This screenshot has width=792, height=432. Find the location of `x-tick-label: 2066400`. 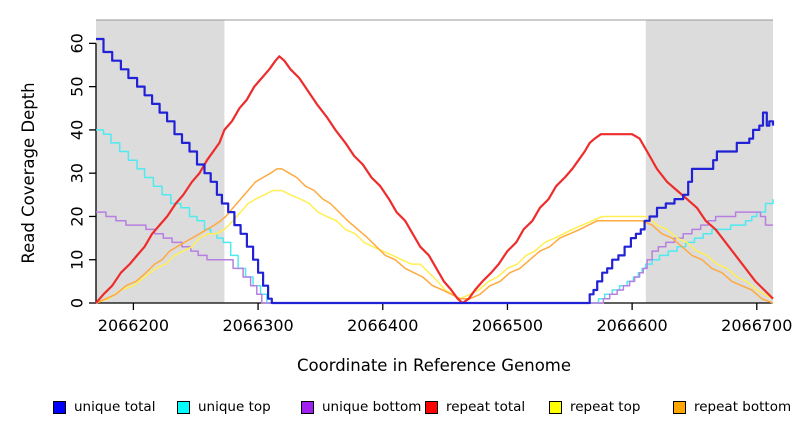

x-tick-label: 2066400 is located at coordinates (382, 325).